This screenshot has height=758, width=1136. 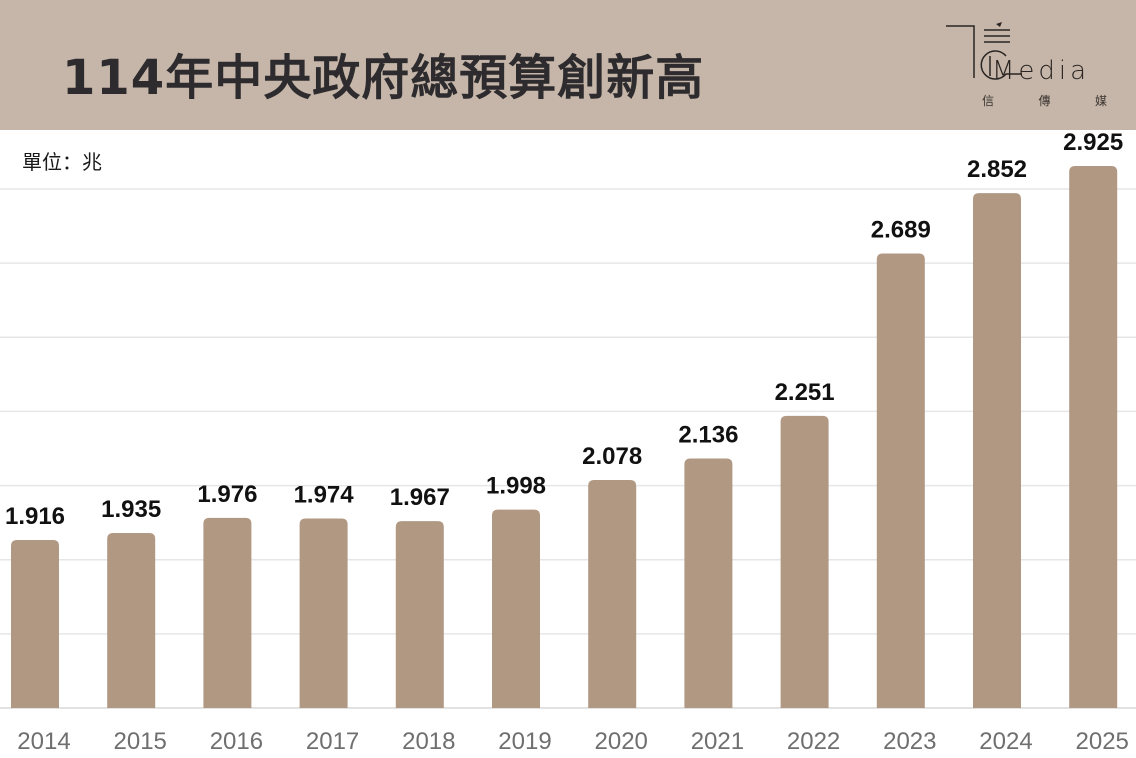 What do you see at coordinates (227, 612) in the screenshot?
I see `bar-2016` at bounding box center [227, 612].